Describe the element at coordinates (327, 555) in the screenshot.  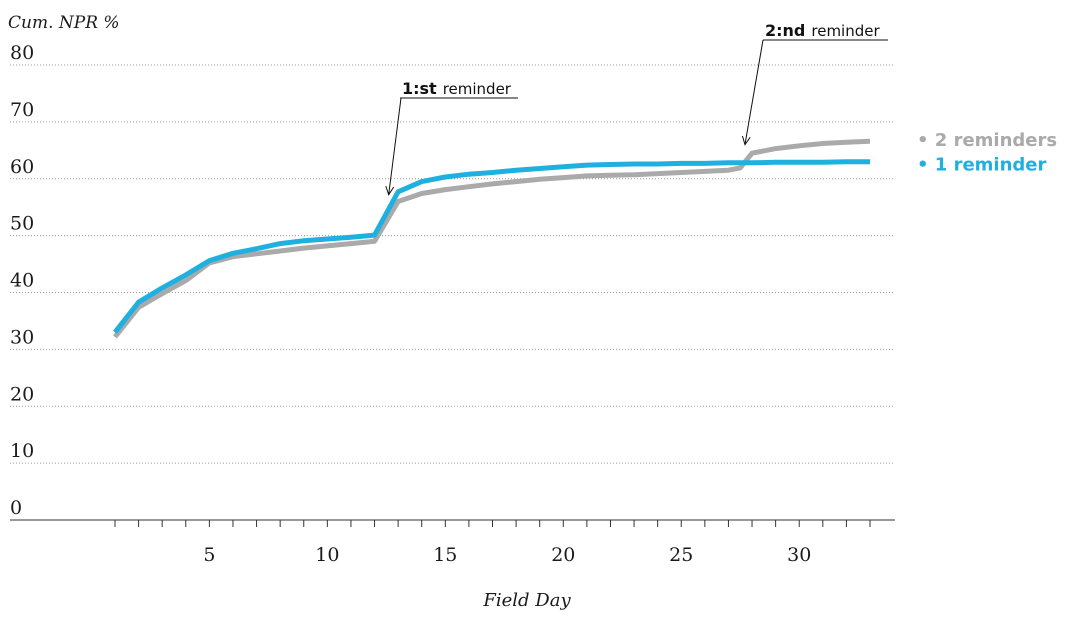
I see `x-tick-label: 10` at that location.